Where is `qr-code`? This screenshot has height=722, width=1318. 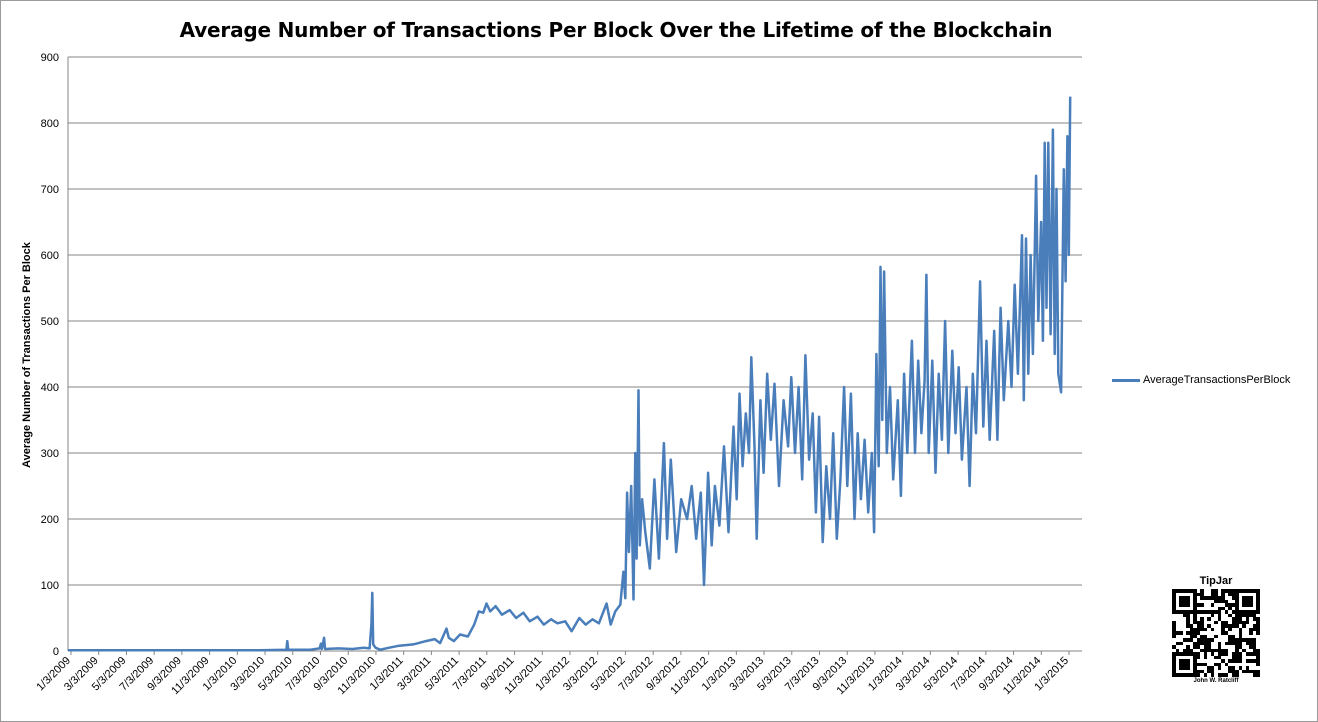 qr-code is located at coordinates (1216, 633).